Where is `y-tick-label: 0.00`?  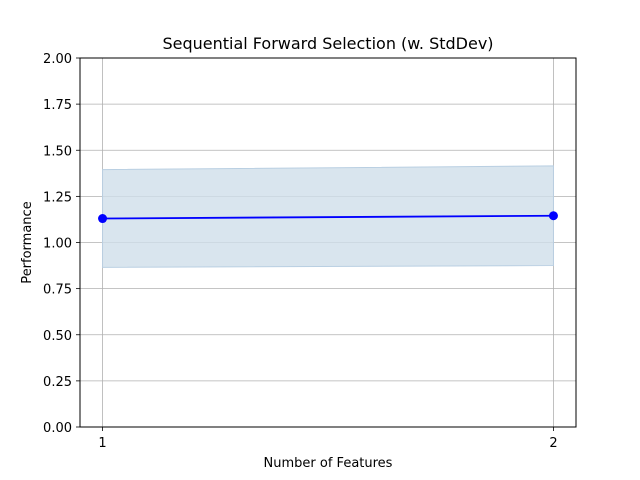 y-tick-label: 0.00 is located at coordinates (57, 428).